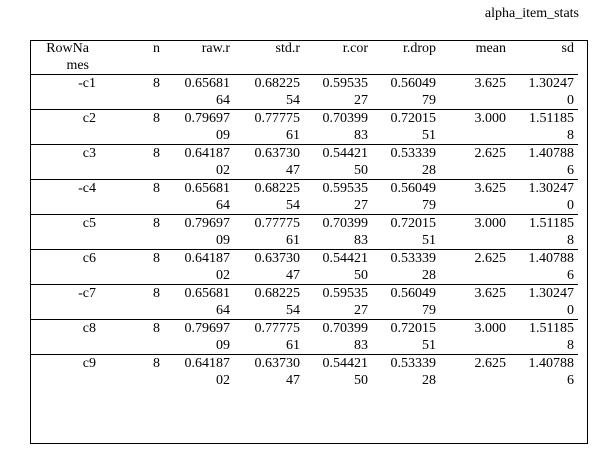 Image resolution: width=603 pixels, height=455 pixels. What do you see at coordinates (406, 267) in the screenshot?
I see `table-cell: 0.5333928` at bounding box center [406, 267].